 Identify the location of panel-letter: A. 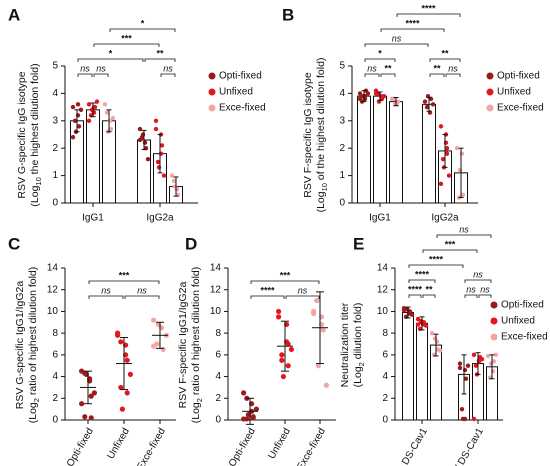
(14, 14).